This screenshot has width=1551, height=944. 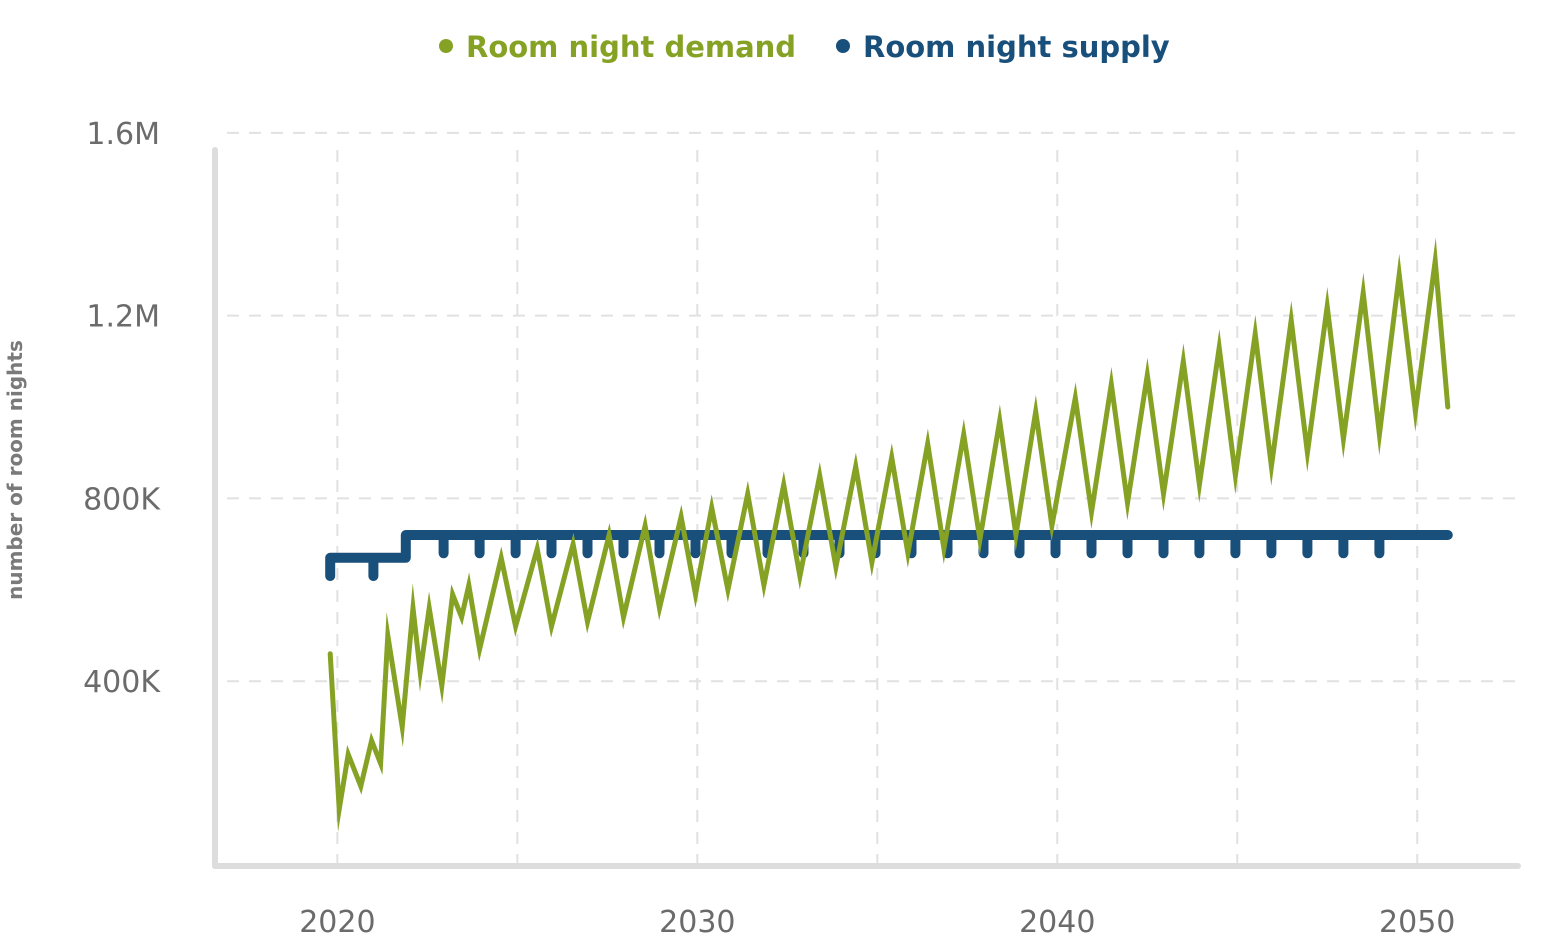 I want to click on y-tick-label: 1.2M, so click(x=123, y=317).